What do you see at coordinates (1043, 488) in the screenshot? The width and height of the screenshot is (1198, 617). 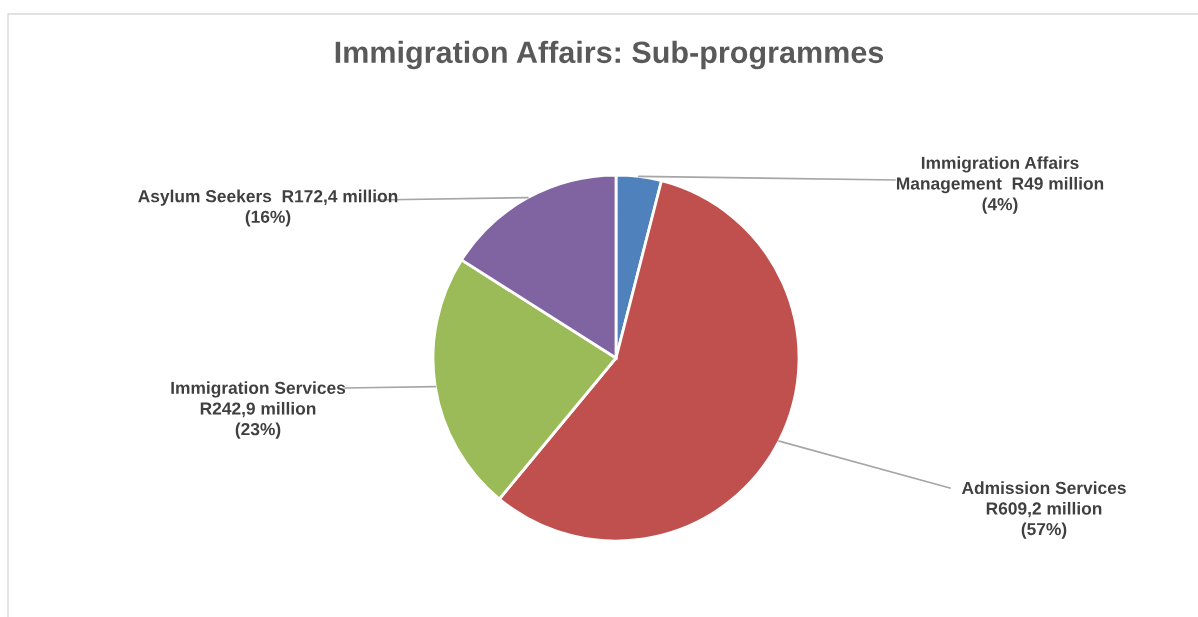 I see `slice-label: Admission Services` at bounding box center [1043, 488].